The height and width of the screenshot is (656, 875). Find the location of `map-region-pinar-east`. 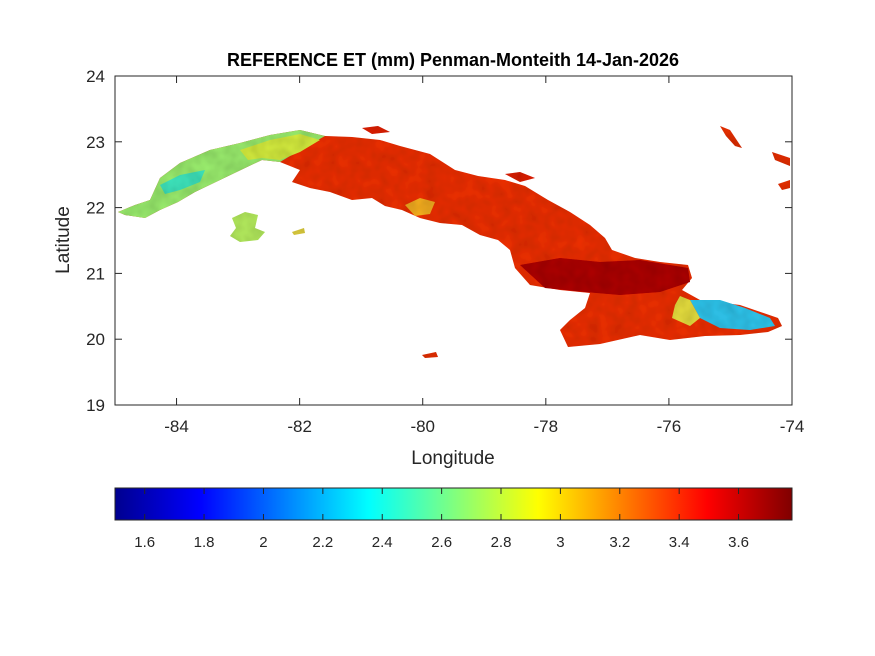

map-region-pinar-east is located at coordinates (280, 147).